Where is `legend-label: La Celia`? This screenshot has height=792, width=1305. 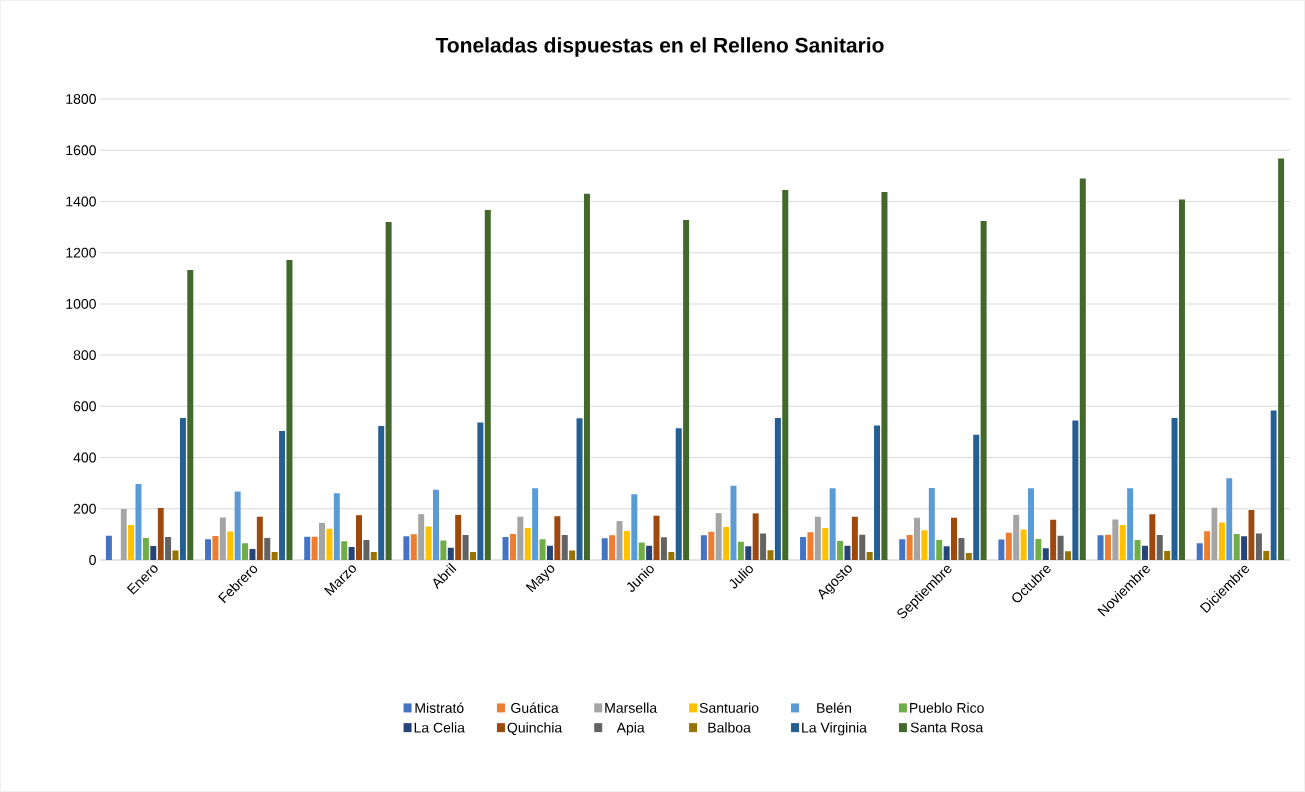 legend-label: La Celia is located at coordinates (439, 727).